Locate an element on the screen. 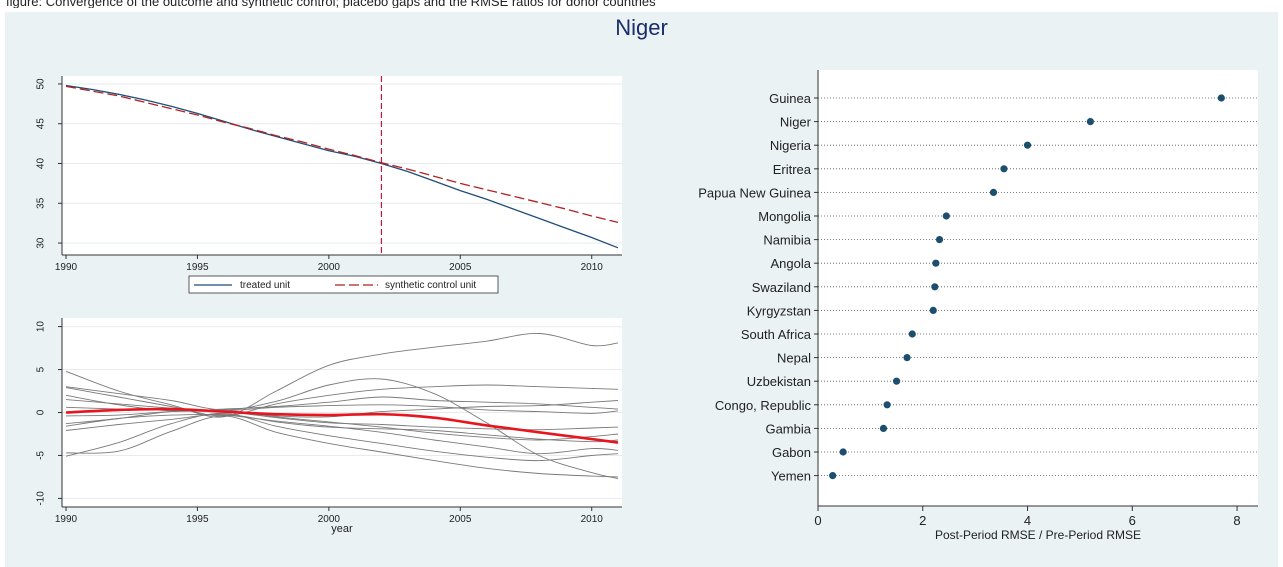 Image resolution: width=1283 pixels, height=567 pixels. ranking-category-label: Nepal is located at coordinates (794, 358).